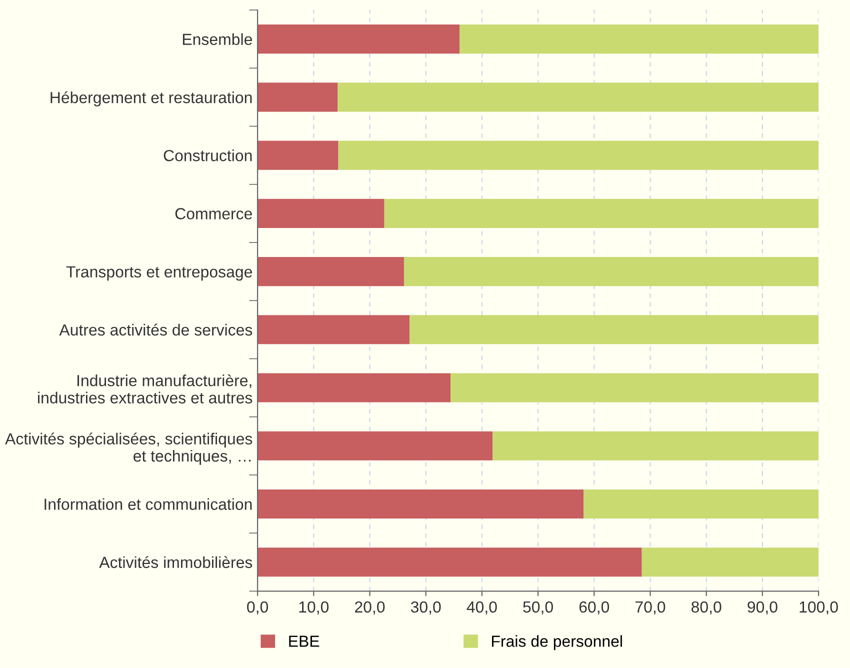  Describe the element at coordinates (594, 608) in the screenshot. I see `x-tick-label: 60,0` at that location.